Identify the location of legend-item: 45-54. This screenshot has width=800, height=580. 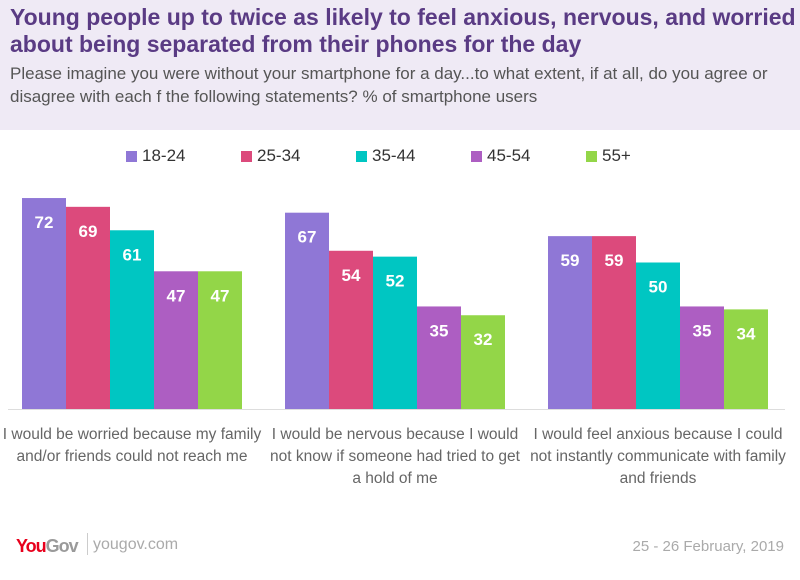
(528, 156).